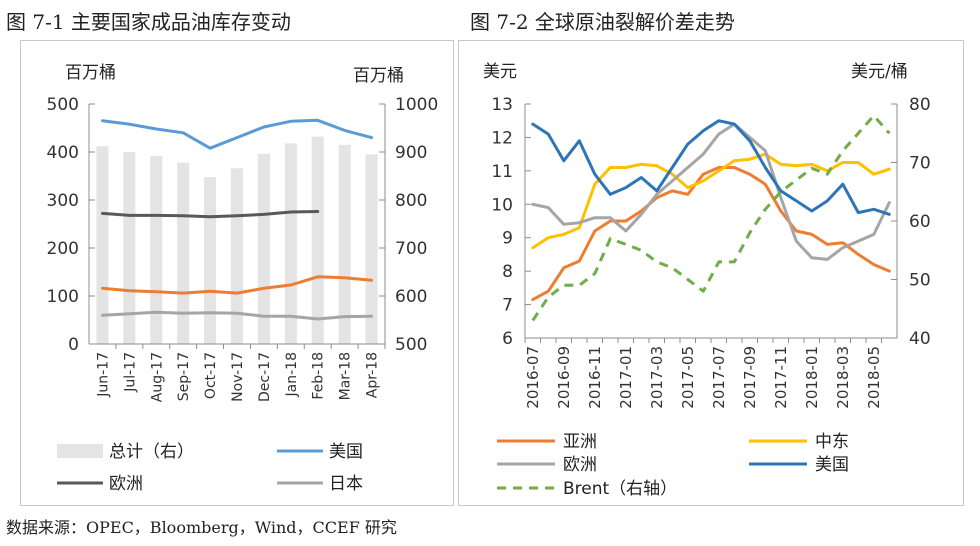 The image size is (980, 546). What do you see at coordinates (502, 105) in the screenshot?
I see `left-tick-label: 13` at bounding box center [502, 105].